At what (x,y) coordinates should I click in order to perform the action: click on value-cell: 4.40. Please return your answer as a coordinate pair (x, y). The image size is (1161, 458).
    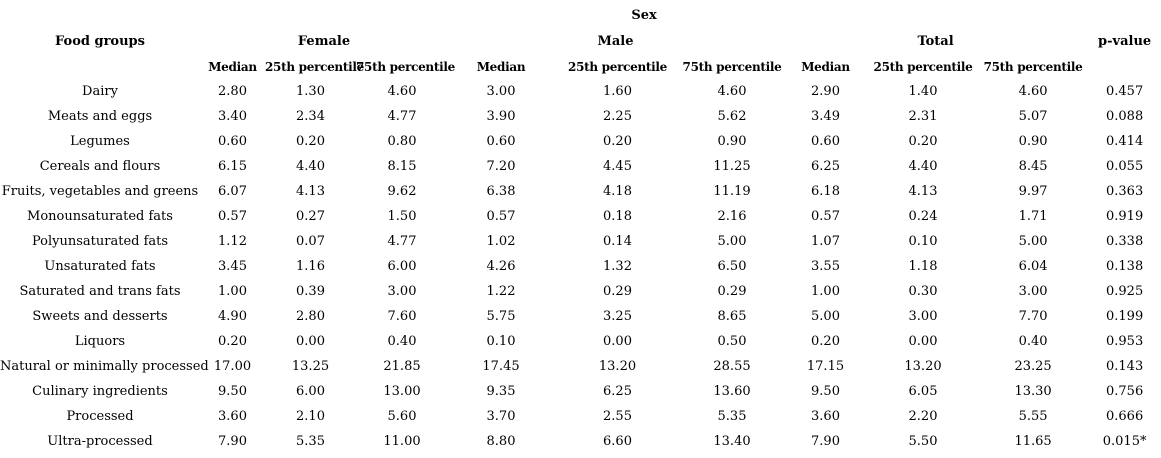
    Looking at the image, I should click on (923, 166).